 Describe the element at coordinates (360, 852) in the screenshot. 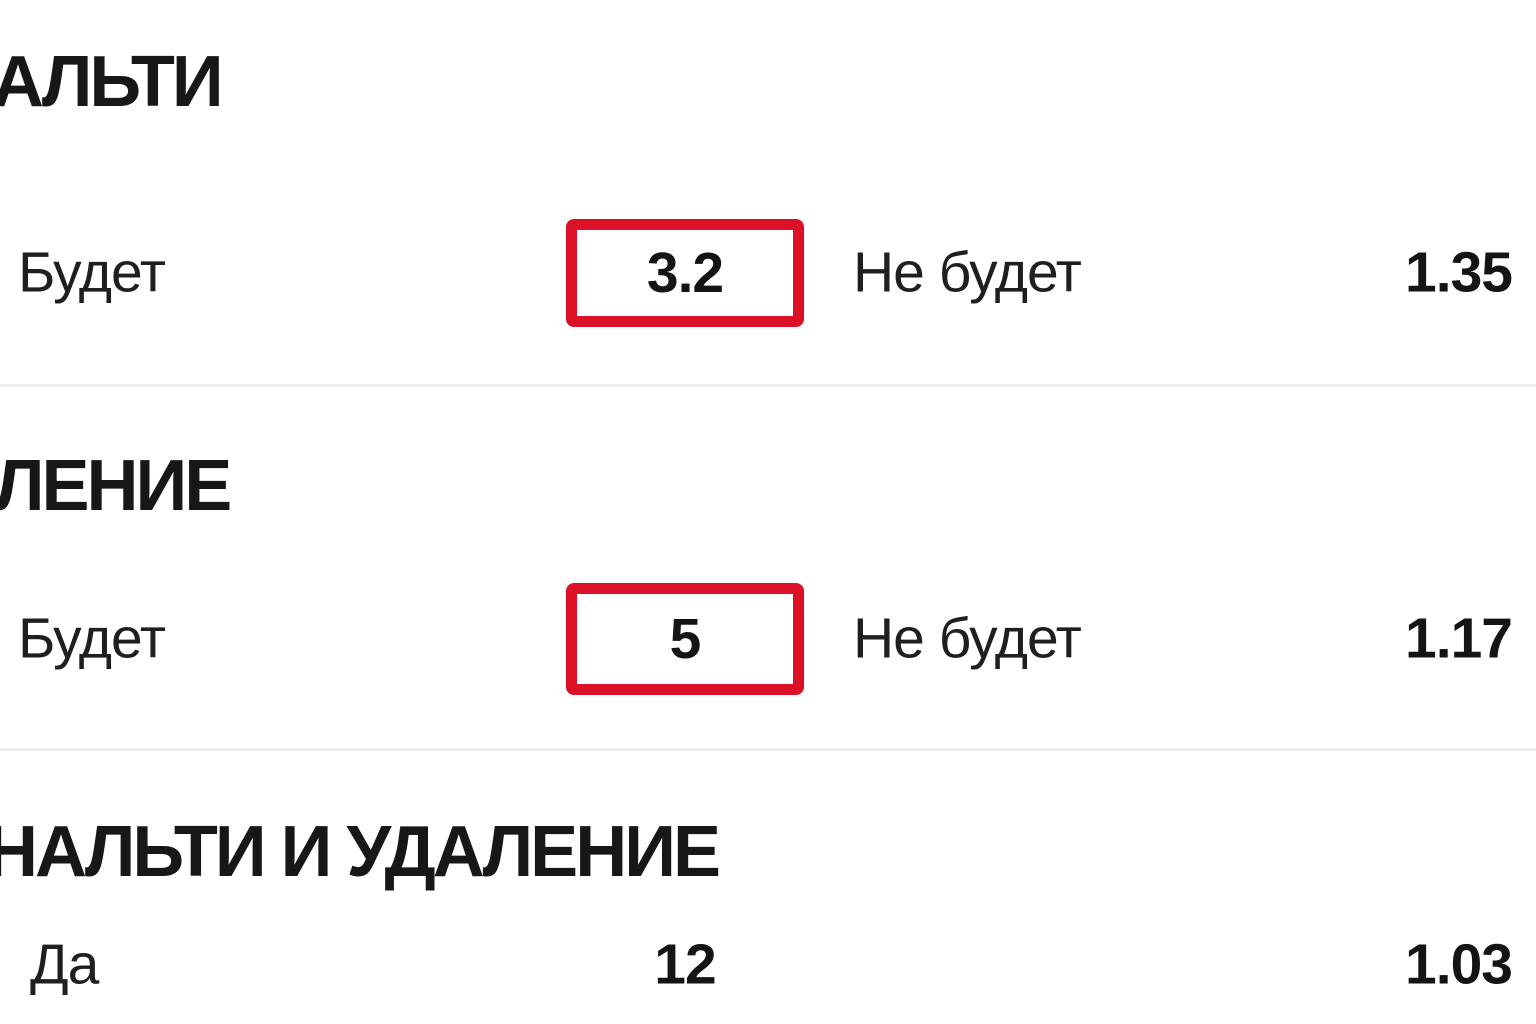

I see `market-heading-penalty-and-sending-off: НАЛЬТИ И УДАЛЕНИЕ` at that location.